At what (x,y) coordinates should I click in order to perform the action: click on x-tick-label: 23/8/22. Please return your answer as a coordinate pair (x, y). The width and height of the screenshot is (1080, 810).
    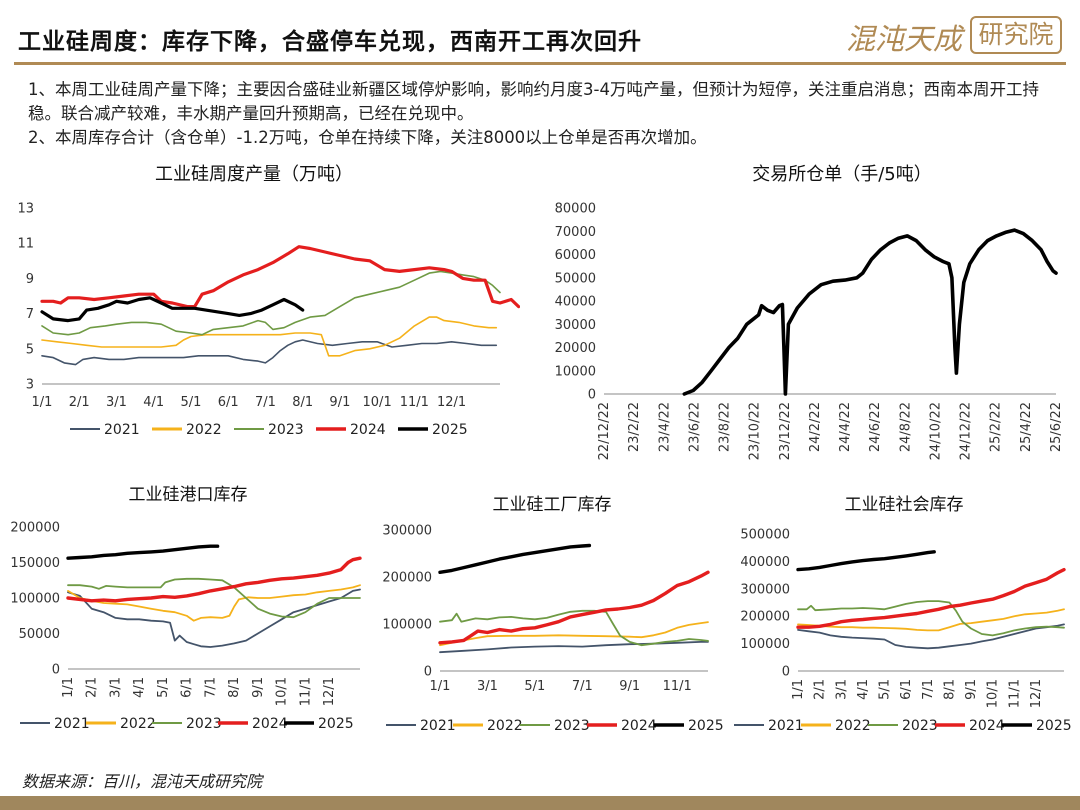
    Looking at the image, I should click on (725, 427).